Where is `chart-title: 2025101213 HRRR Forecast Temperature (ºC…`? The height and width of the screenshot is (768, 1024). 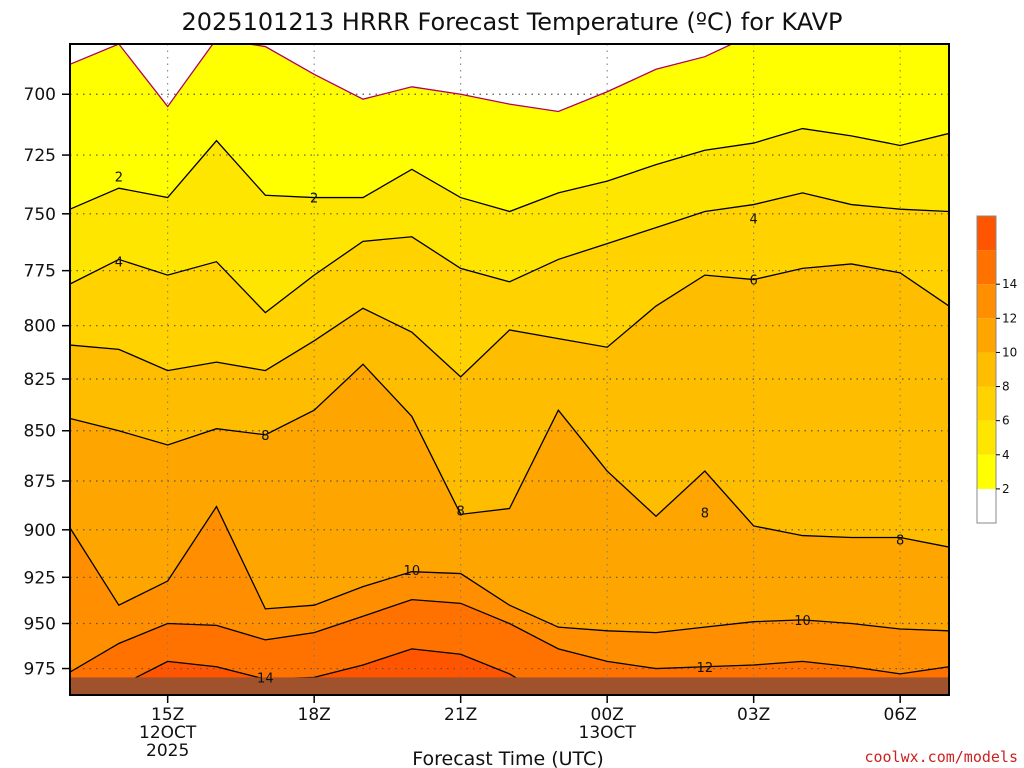 chart-title: 2025101213 HRRR Forecast Temperature (ºC… is located at coordinates (511, 22).